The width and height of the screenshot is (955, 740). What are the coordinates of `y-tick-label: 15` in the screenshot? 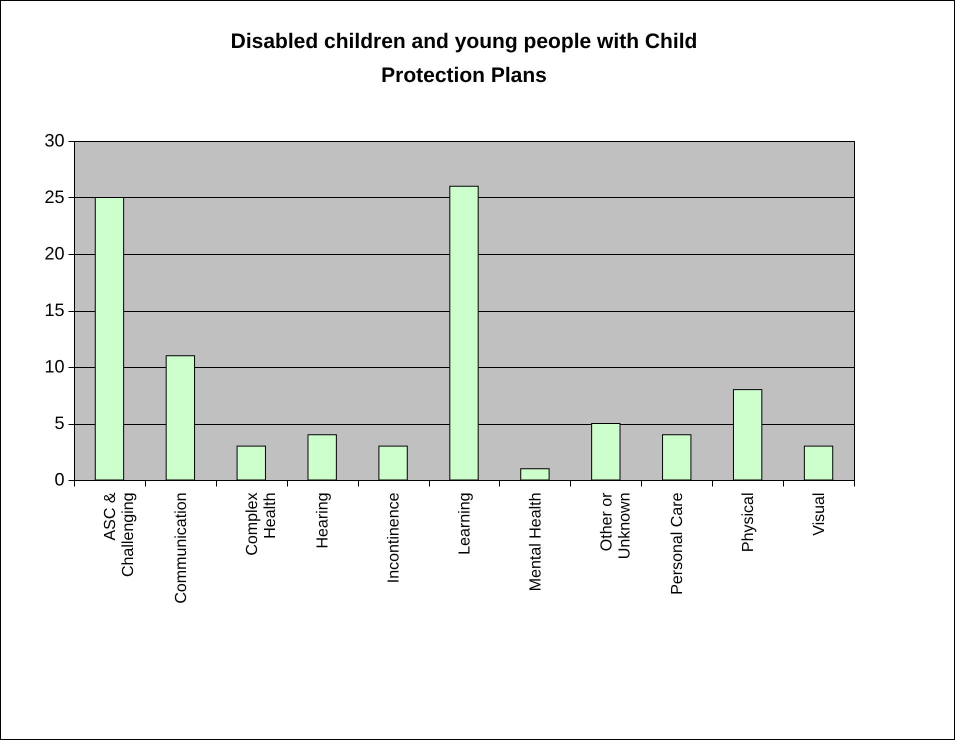 It's located at (54, 310).